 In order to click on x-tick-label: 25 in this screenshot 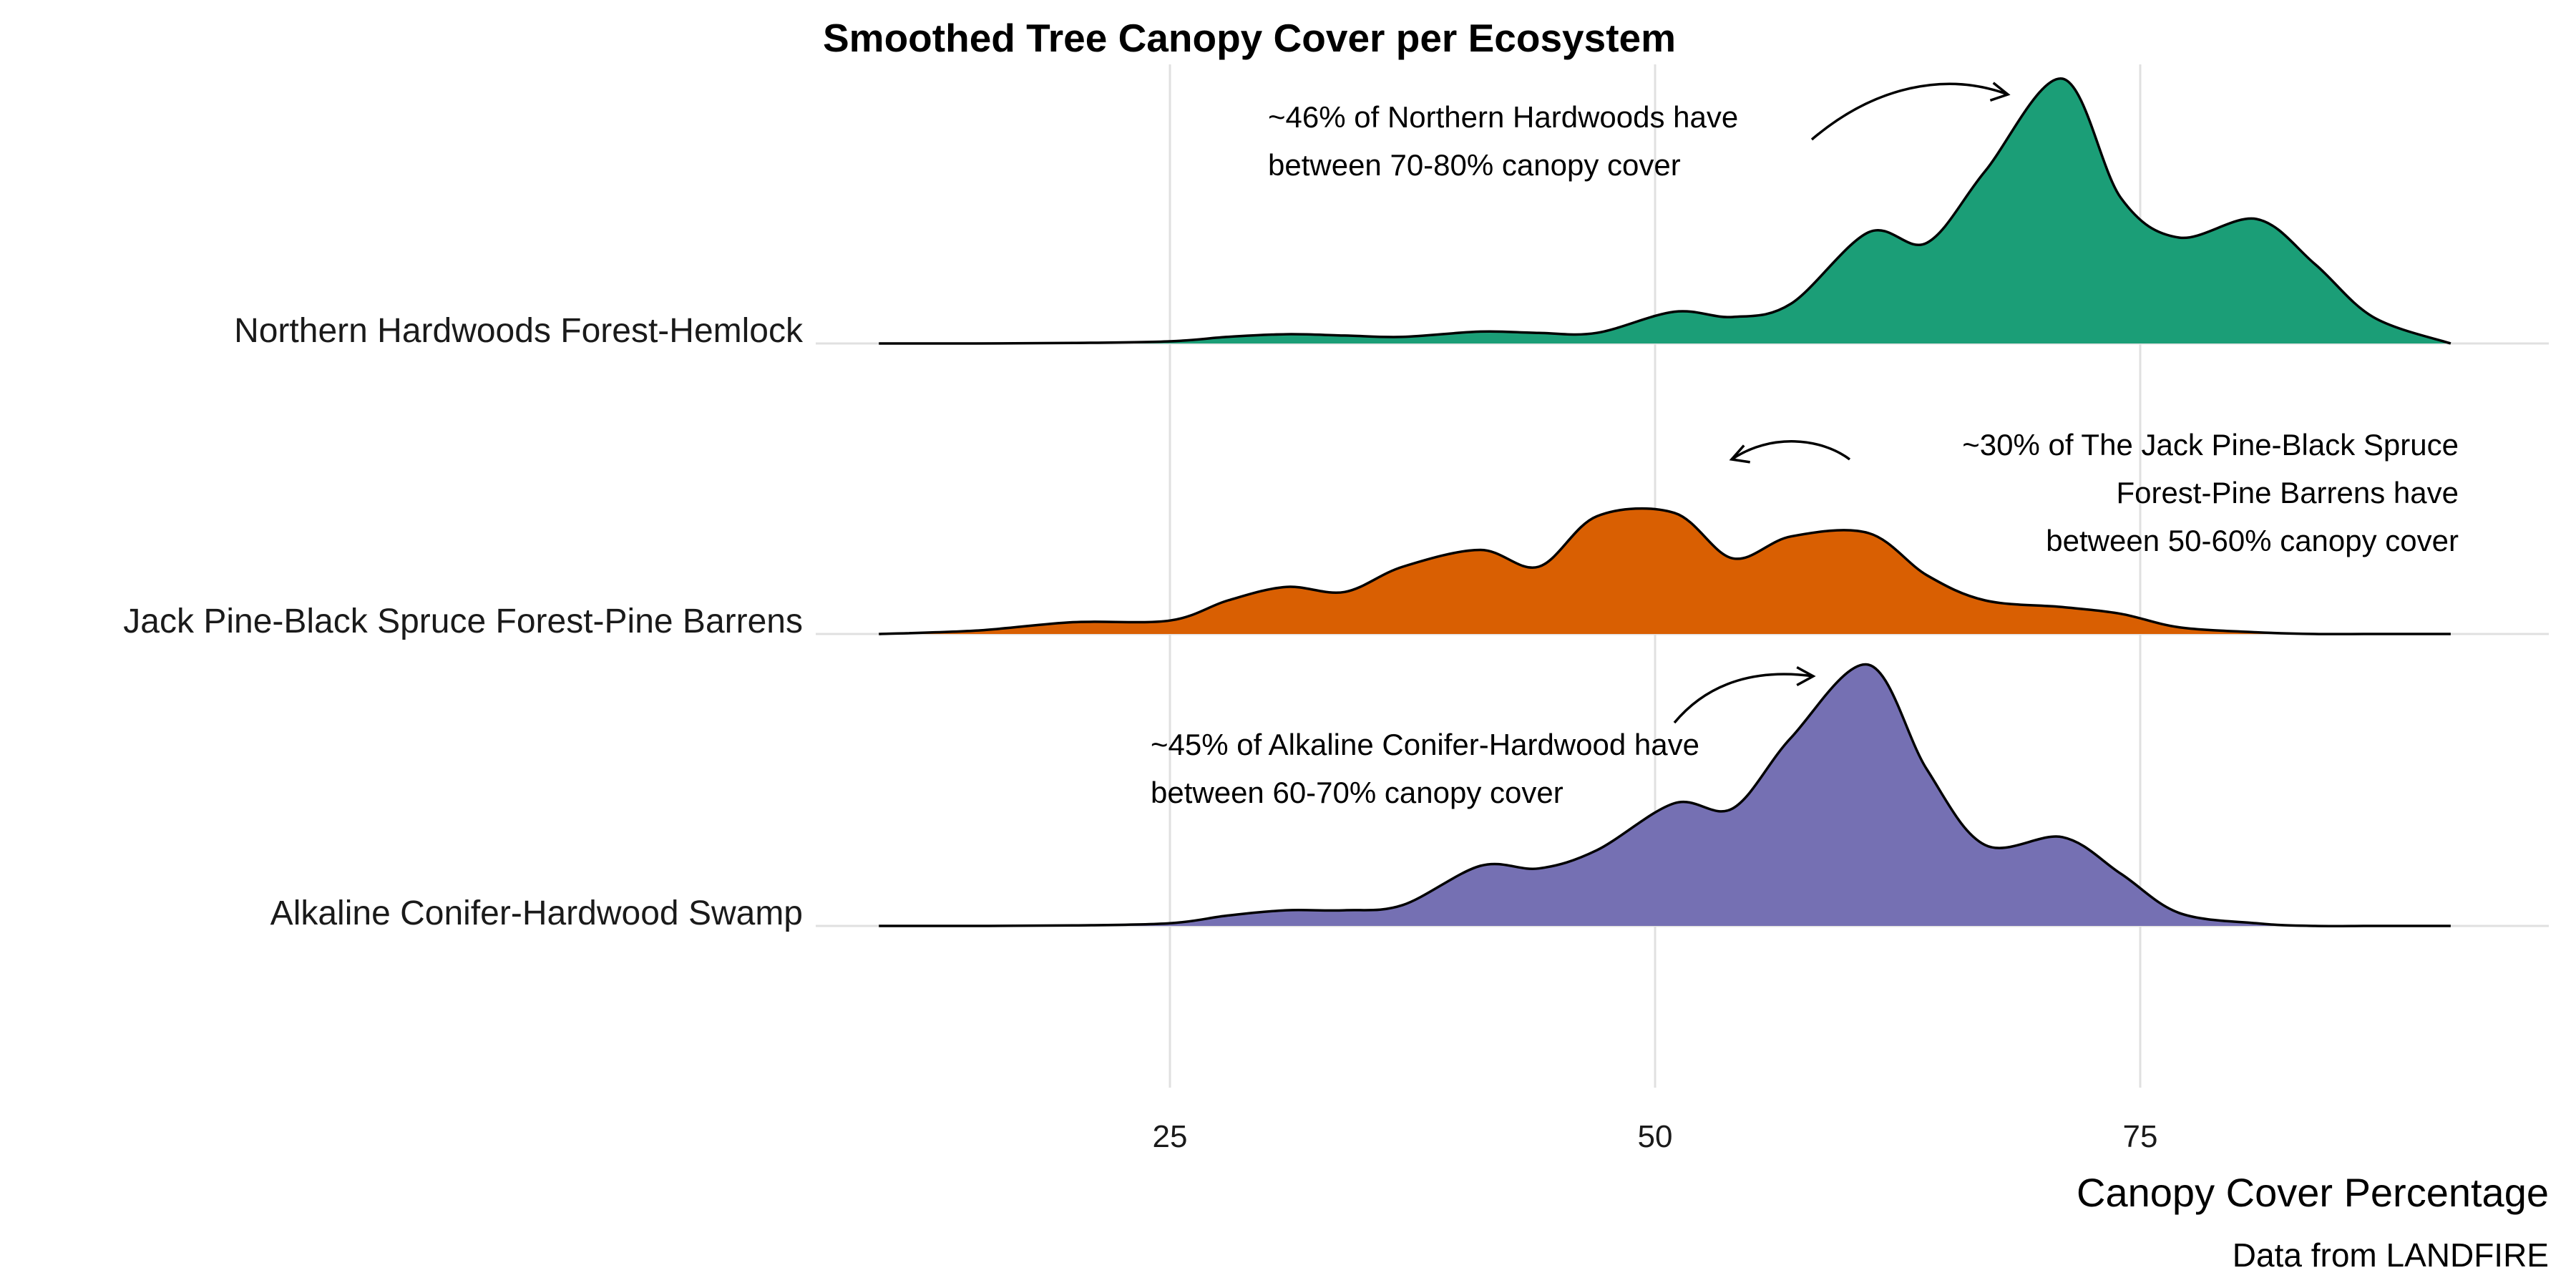, I will do `click(1170, 1136)`.